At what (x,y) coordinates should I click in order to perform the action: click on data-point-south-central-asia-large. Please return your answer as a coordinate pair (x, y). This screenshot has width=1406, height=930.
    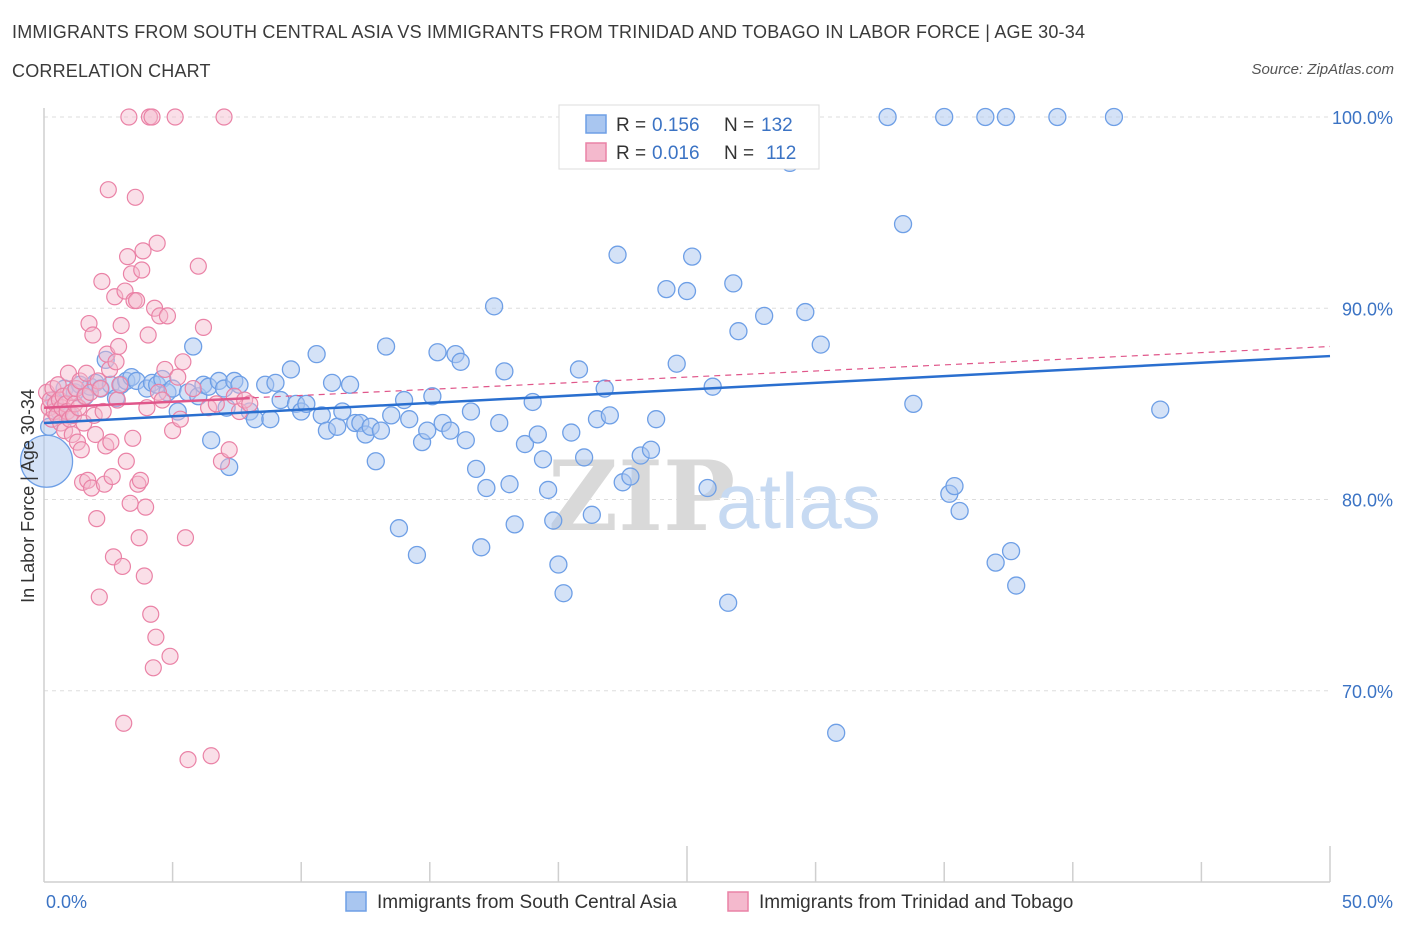
    Looking at the image, I should click on (46, 461).